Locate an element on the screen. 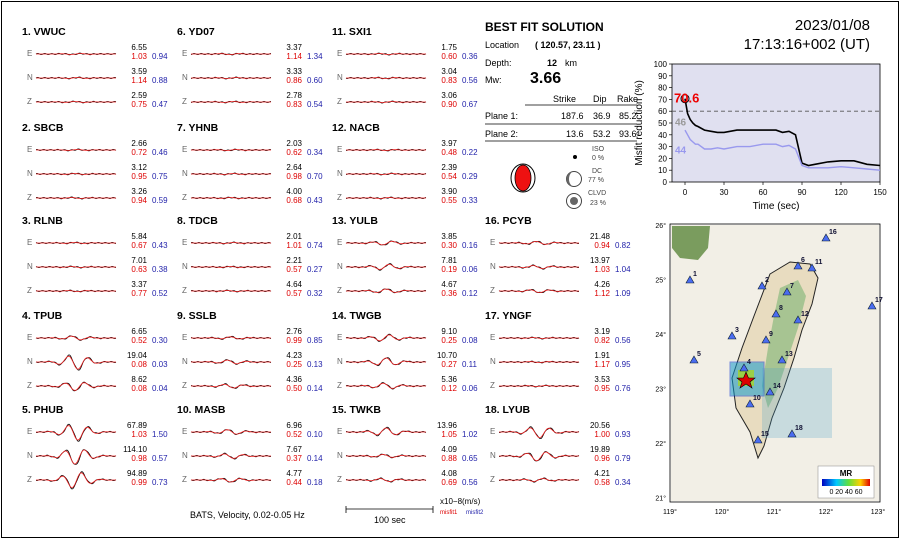 The width and height of the screenshot is (902, 541). peak-amplitude: 6.55 is located at coordinates (139, 47).